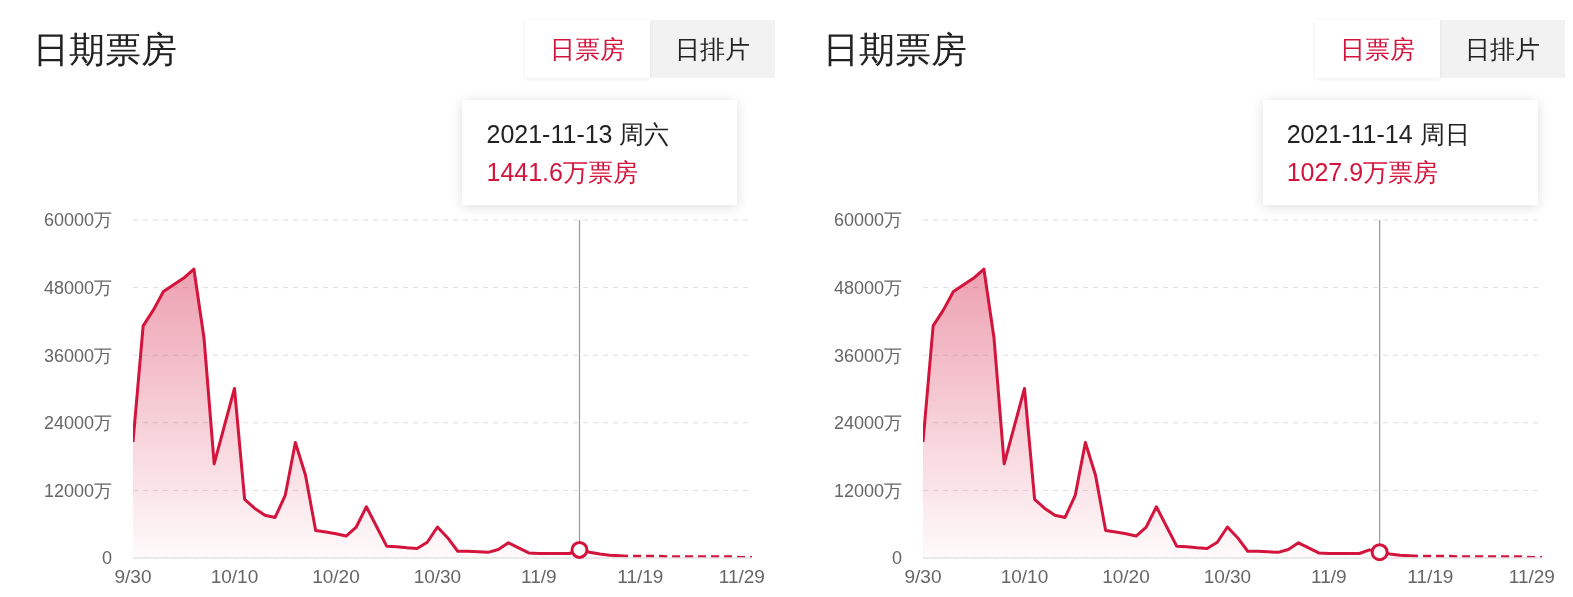 This screenshot has height=597, width=1573. Describe the element at coordinates (1378, 134) in the screenshot. I see `text: 2021-11-14 周日` at that location.